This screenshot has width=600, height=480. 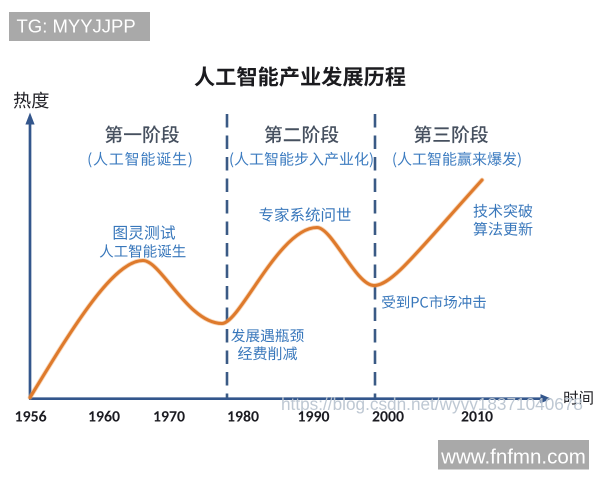 I want to click on svg-text:https://blog.csdn.net/wyvy1837: https://blog.csdn.net/wyvy18371040678, so click(x=432, y=404).